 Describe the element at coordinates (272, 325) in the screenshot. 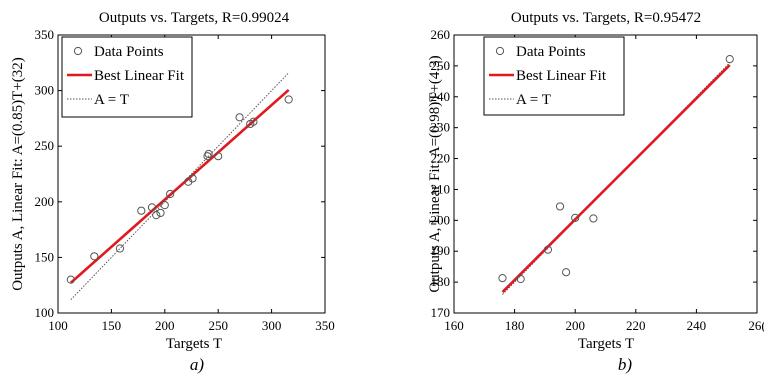

I see `x-tick-label: 300` at that location.